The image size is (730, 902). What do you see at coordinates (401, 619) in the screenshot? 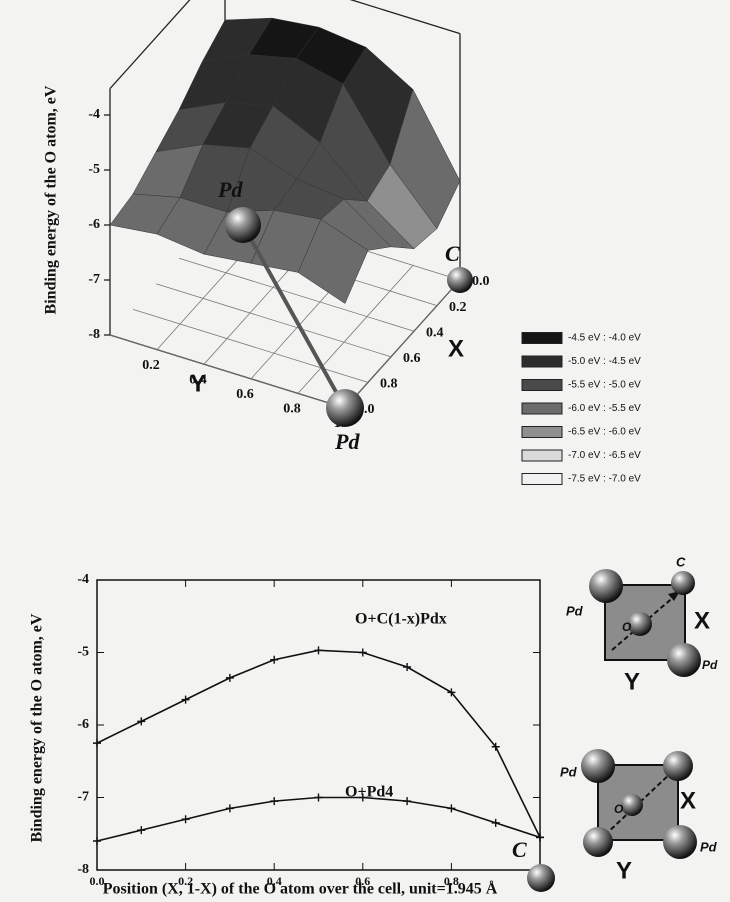
I see `series-label: O+C(1-x)Pdx` at bounding box center [401, 619].